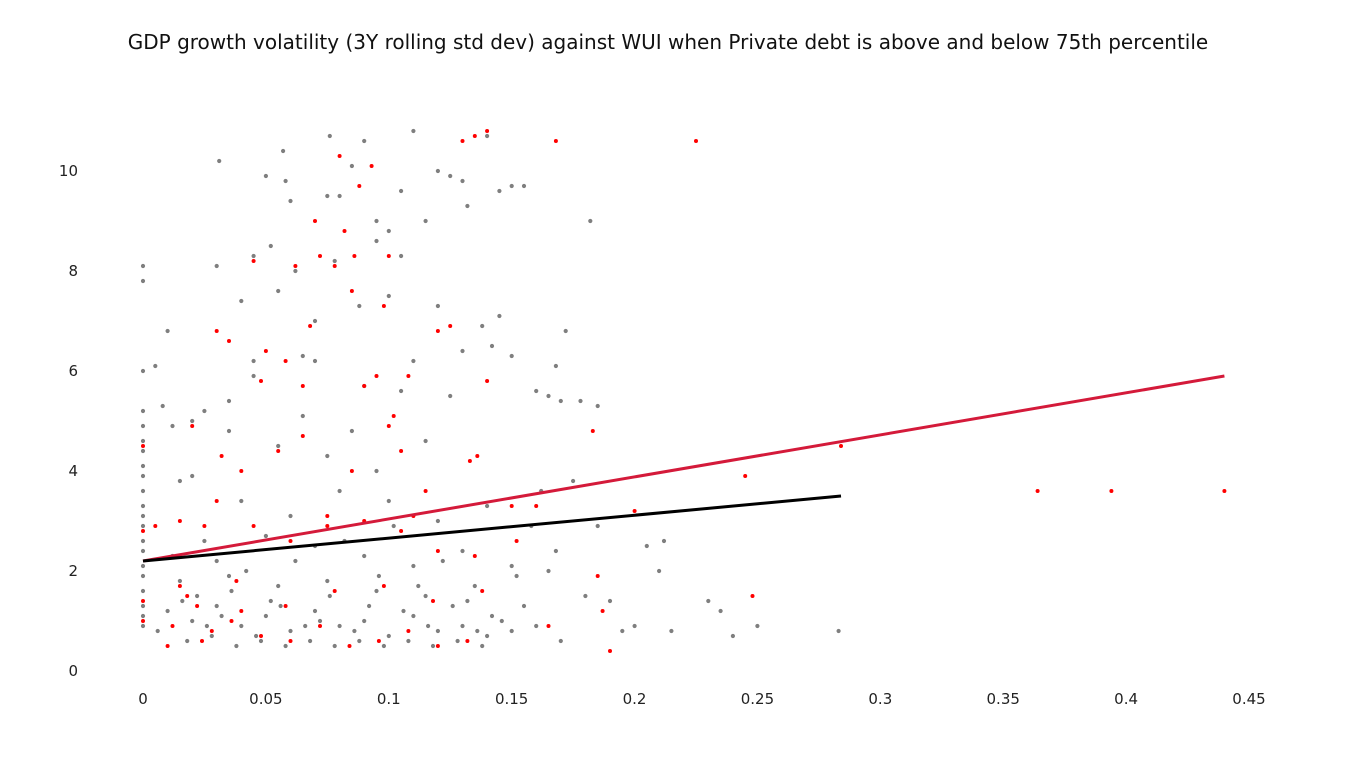  I want to click on y-tick-label: 10, so click(68, 171).